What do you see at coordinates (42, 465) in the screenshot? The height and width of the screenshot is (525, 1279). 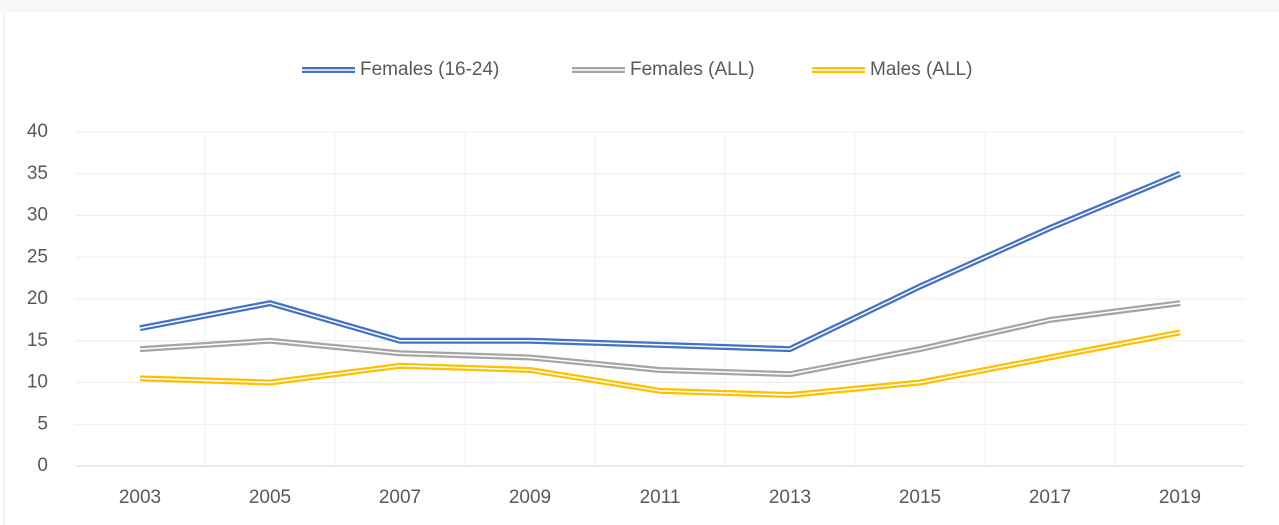 I see `y-tick-label: 0` at bounding box center [42, 465].